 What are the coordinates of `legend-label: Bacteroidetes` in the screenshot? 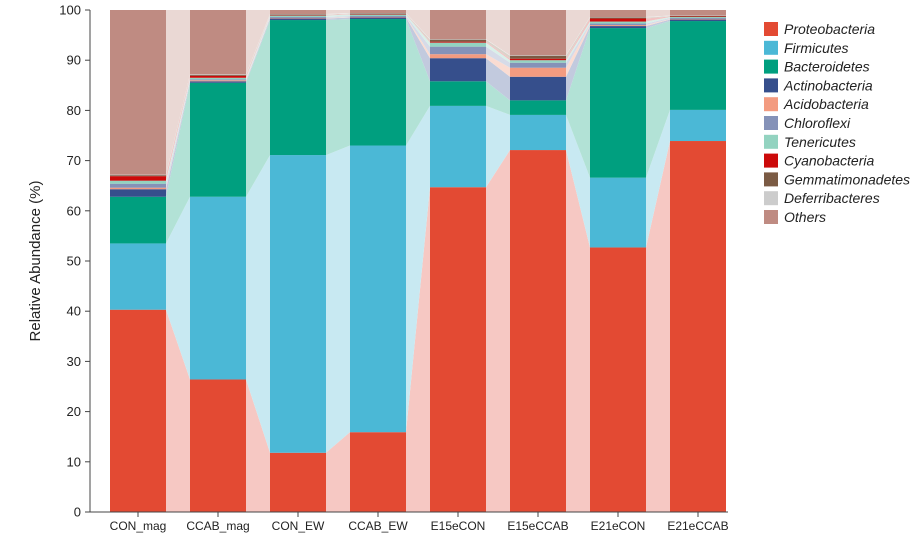 It's located at (827, 67).